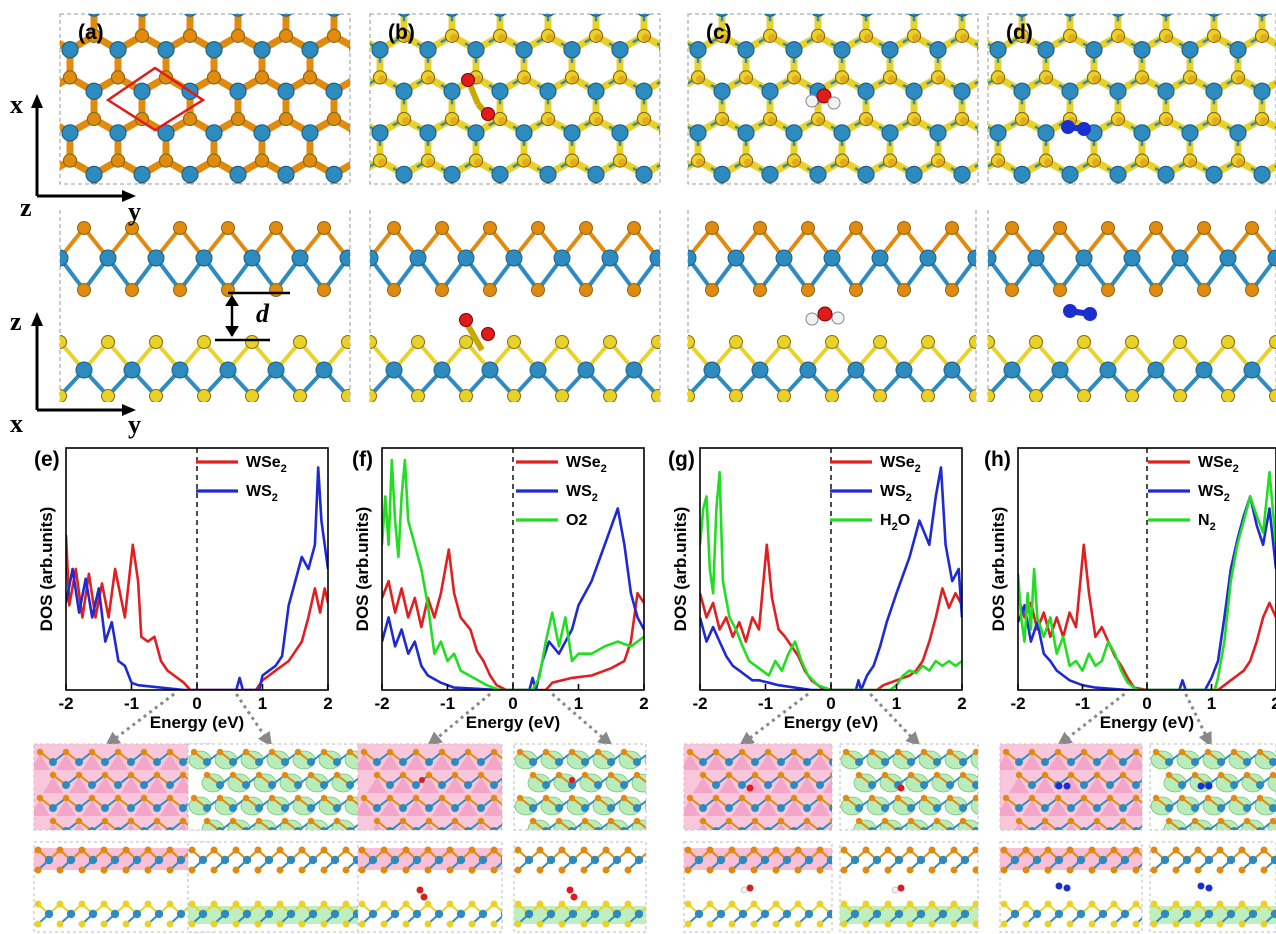 This screenshot has height=934, width=1276. Describe the element at coordinates (833, 99) in the screenshot. I see `cell-boundary` at that location.